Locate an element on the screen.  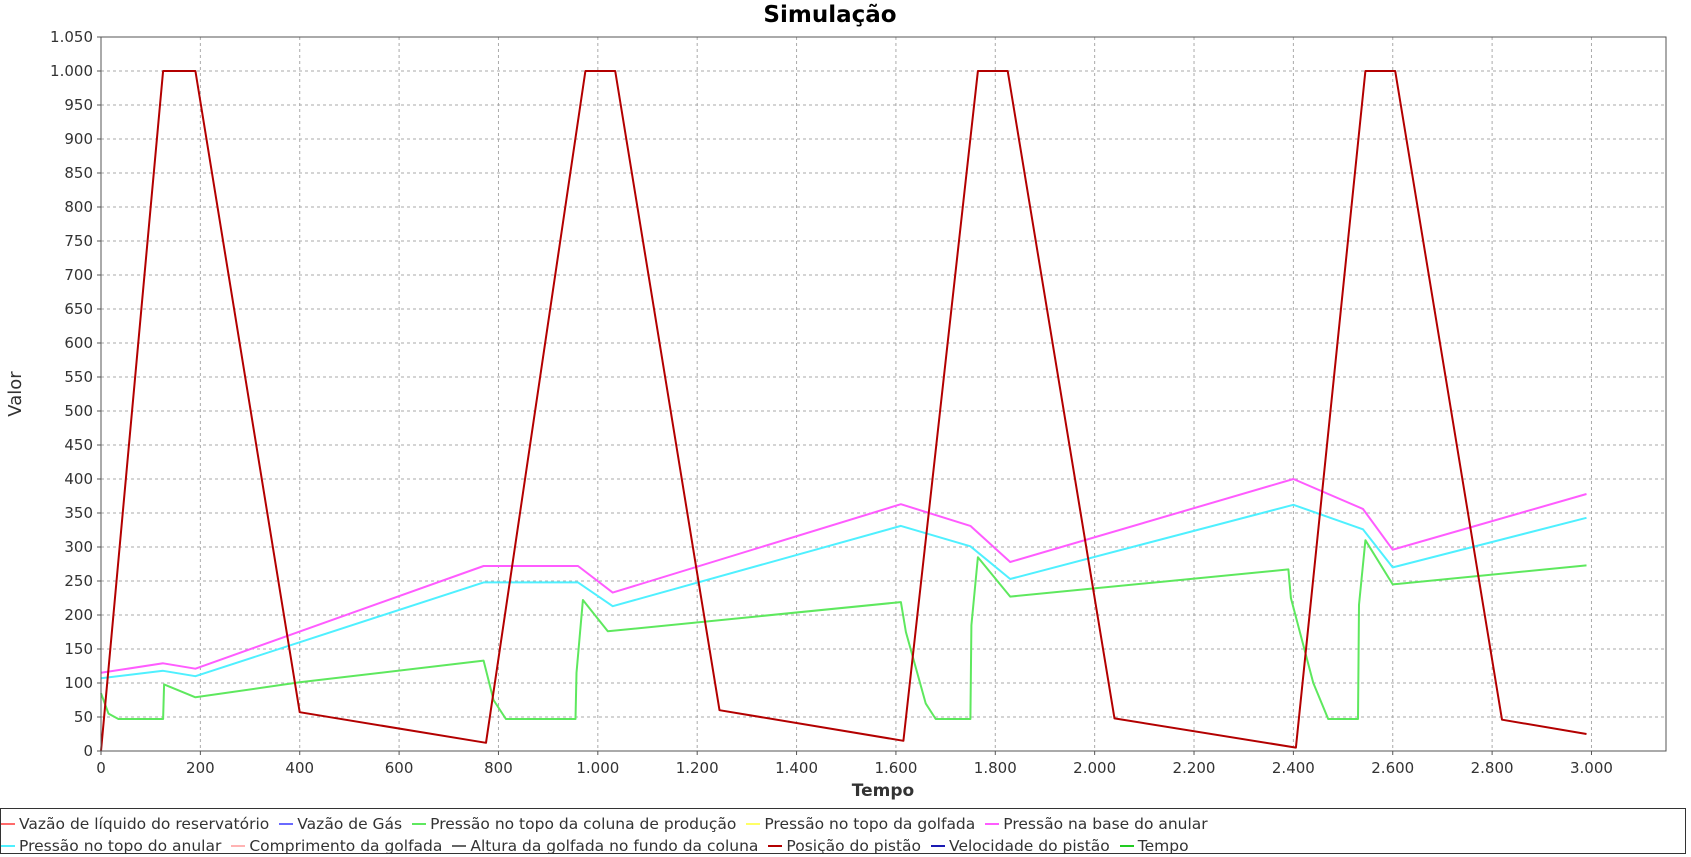
y-tick-label: 300 is located at coordinates (78, 547).